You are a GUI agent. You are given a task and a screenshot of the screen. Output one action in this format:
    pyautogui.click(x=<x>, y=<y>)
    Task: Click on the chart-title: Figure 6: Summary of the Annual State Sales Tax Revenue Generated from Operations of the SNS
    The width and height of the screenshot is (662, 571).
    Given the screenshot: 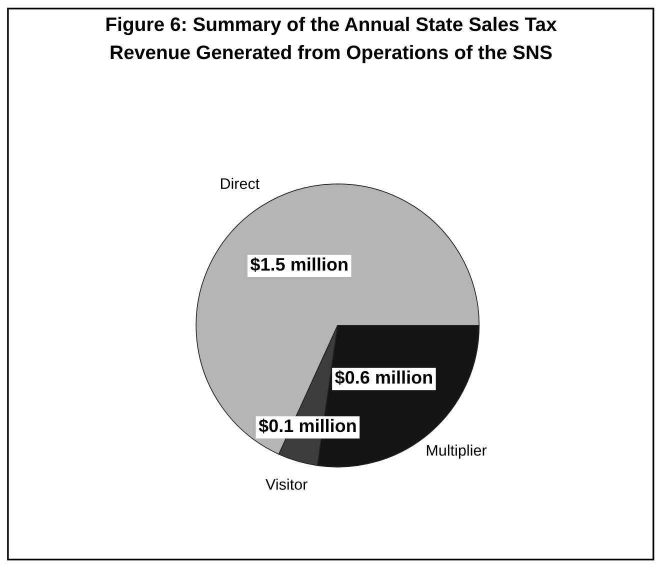 What is the action you would take?
    pyautogui.click(x=331, y=40)
    